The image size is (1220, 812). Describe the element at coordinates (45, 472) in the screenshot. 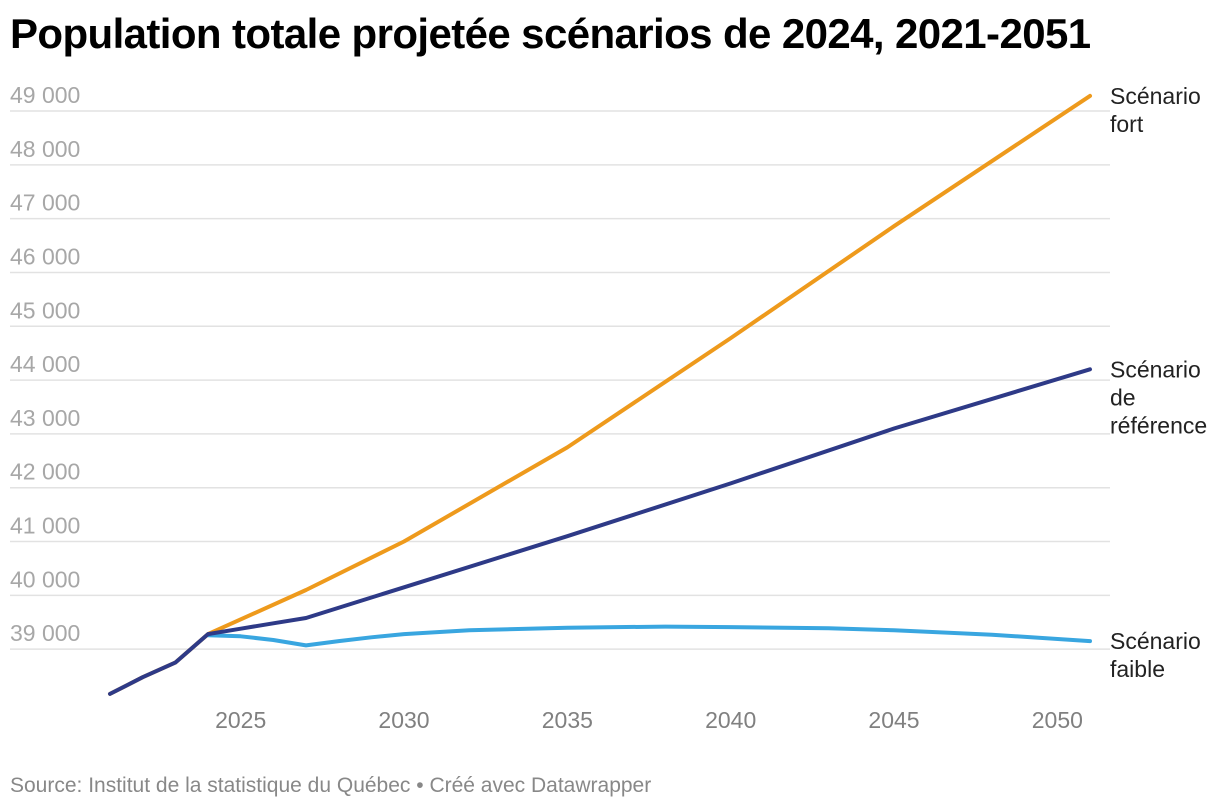

I see `y-tick-label: 42 000` at that location.